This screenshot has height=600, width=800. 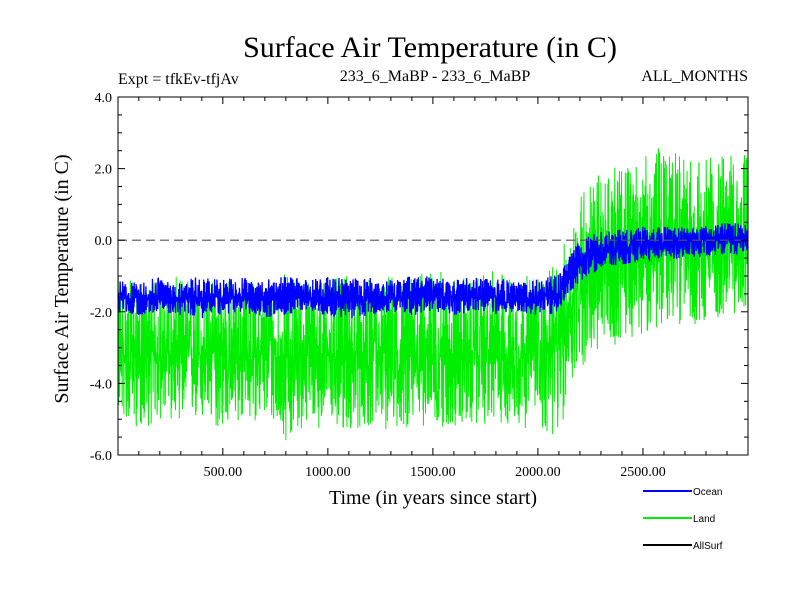 I want to click on x-axis-label: Time (in years since start), so click(x=433, y=498).